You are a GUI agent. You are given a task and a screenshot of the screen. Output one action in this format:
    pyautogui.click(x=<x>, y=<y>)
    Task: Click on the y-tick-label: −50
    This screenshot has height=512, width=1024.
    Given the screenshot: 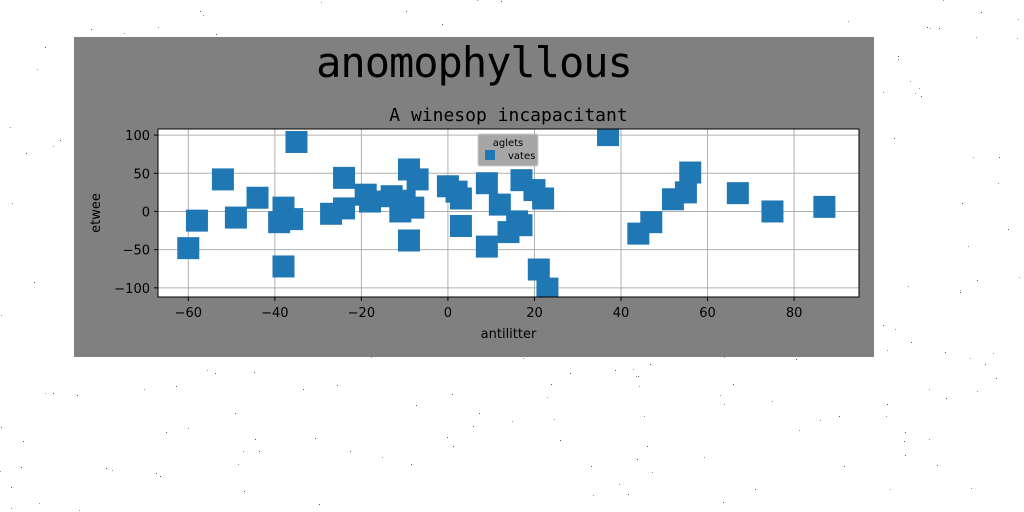 What is the action you would take?
    pyautogui.click(x=136, y=251)
    